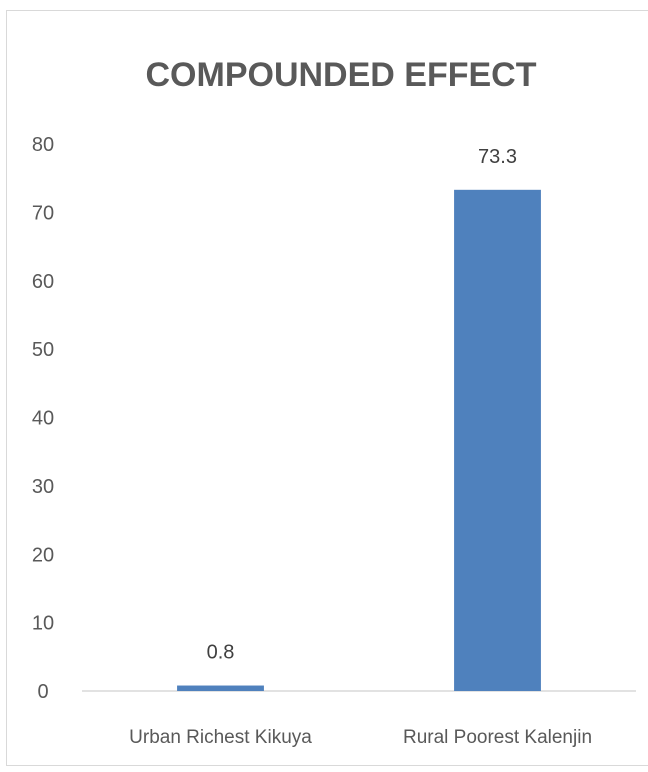 This screenshot has width=648, height=772. I want to click on y-axis-tick-labels: 0 10 20 30 40 50 60 70 80, so click(43, 418).